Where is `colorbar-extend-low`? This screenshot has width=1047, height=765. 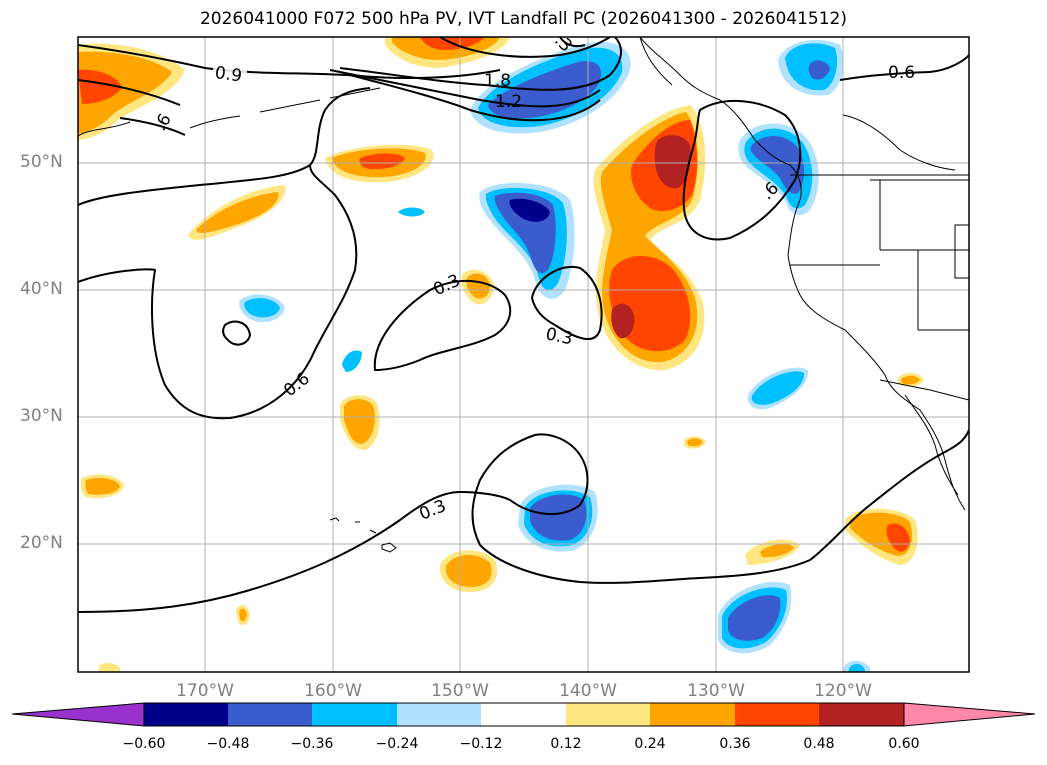 colorbar-extend-low is located at coordinates (78, 714).